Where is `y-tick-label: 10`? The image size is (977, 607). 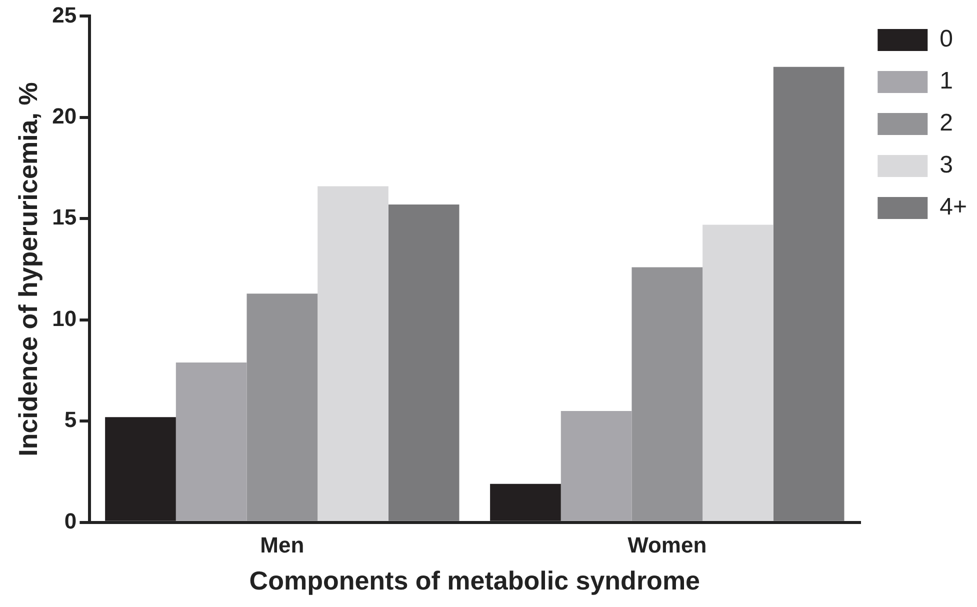 y-tick-label: 10 is located at coordinates (64, 318).